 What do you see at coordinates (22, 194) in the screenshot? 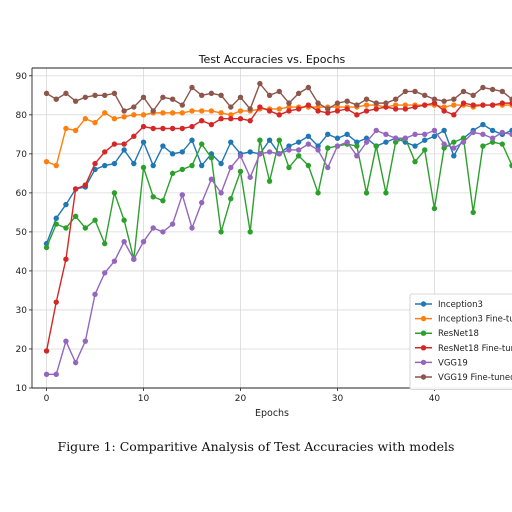
I see `y-tick-label: 60` at bounding box center [22, 194].